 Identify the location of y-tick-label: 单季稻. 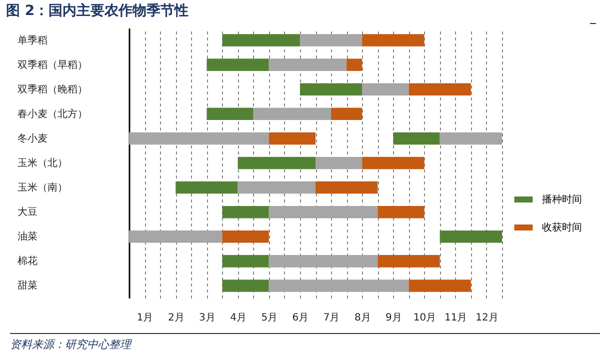
(33, 40).